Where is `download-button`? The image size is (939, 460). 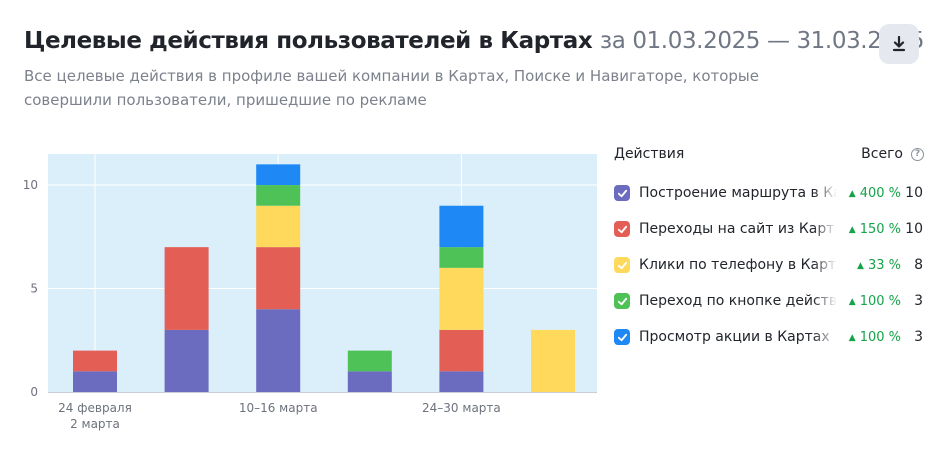 download-button is located at coordinates (899, 44).